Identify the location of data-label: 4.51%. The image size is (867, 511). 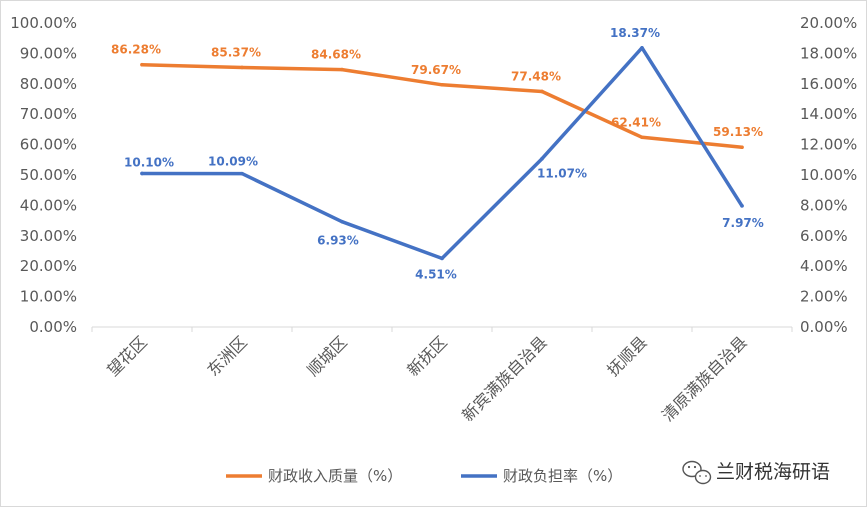
(436, 274).